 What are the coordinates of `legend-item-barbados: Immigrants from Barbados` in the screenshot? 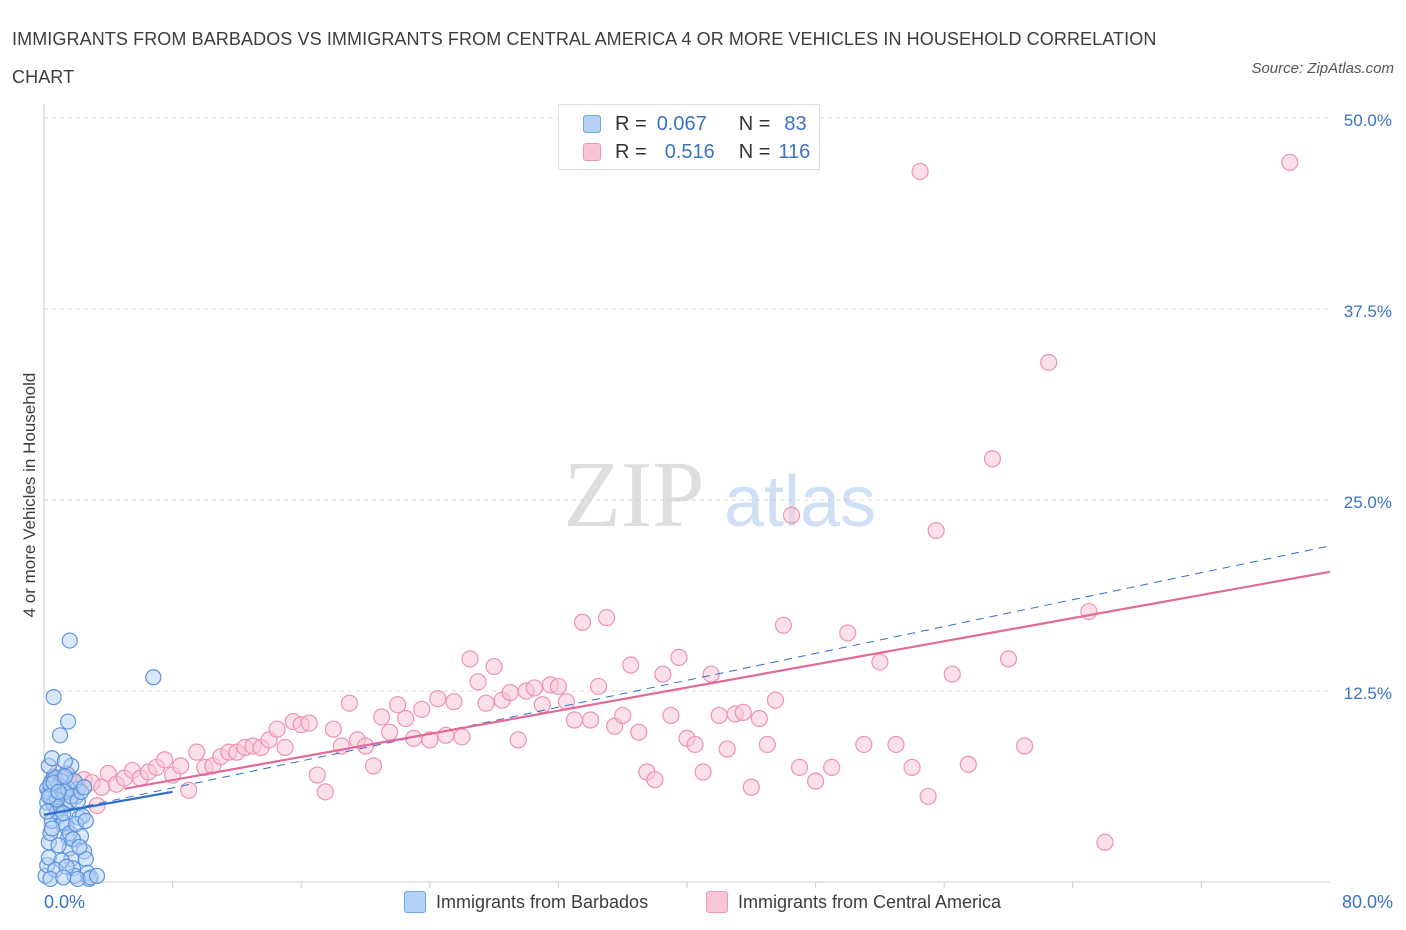 It's located at (526, 902).